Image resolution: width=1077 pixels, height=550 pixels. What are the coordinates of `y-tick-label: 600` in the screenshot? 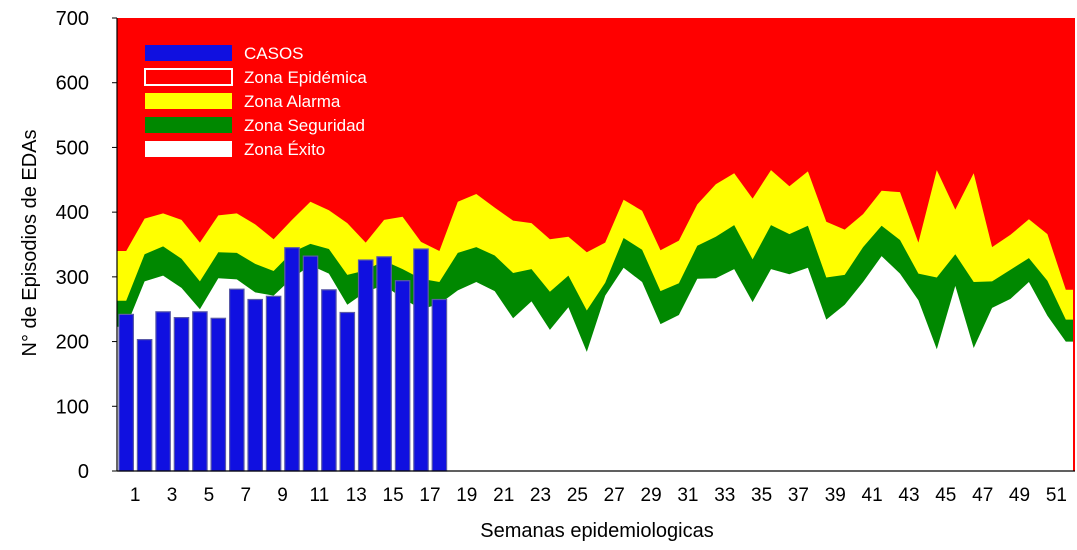 It's located at (72, 84).